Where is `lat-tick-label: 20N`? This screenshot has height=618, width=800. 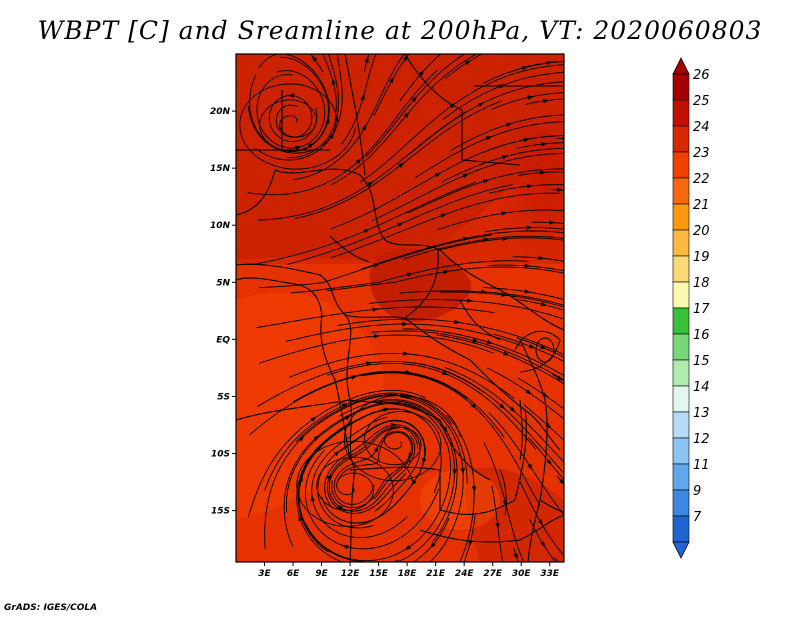 lat-tick-label: 20N is located at coordinates (220, 112).